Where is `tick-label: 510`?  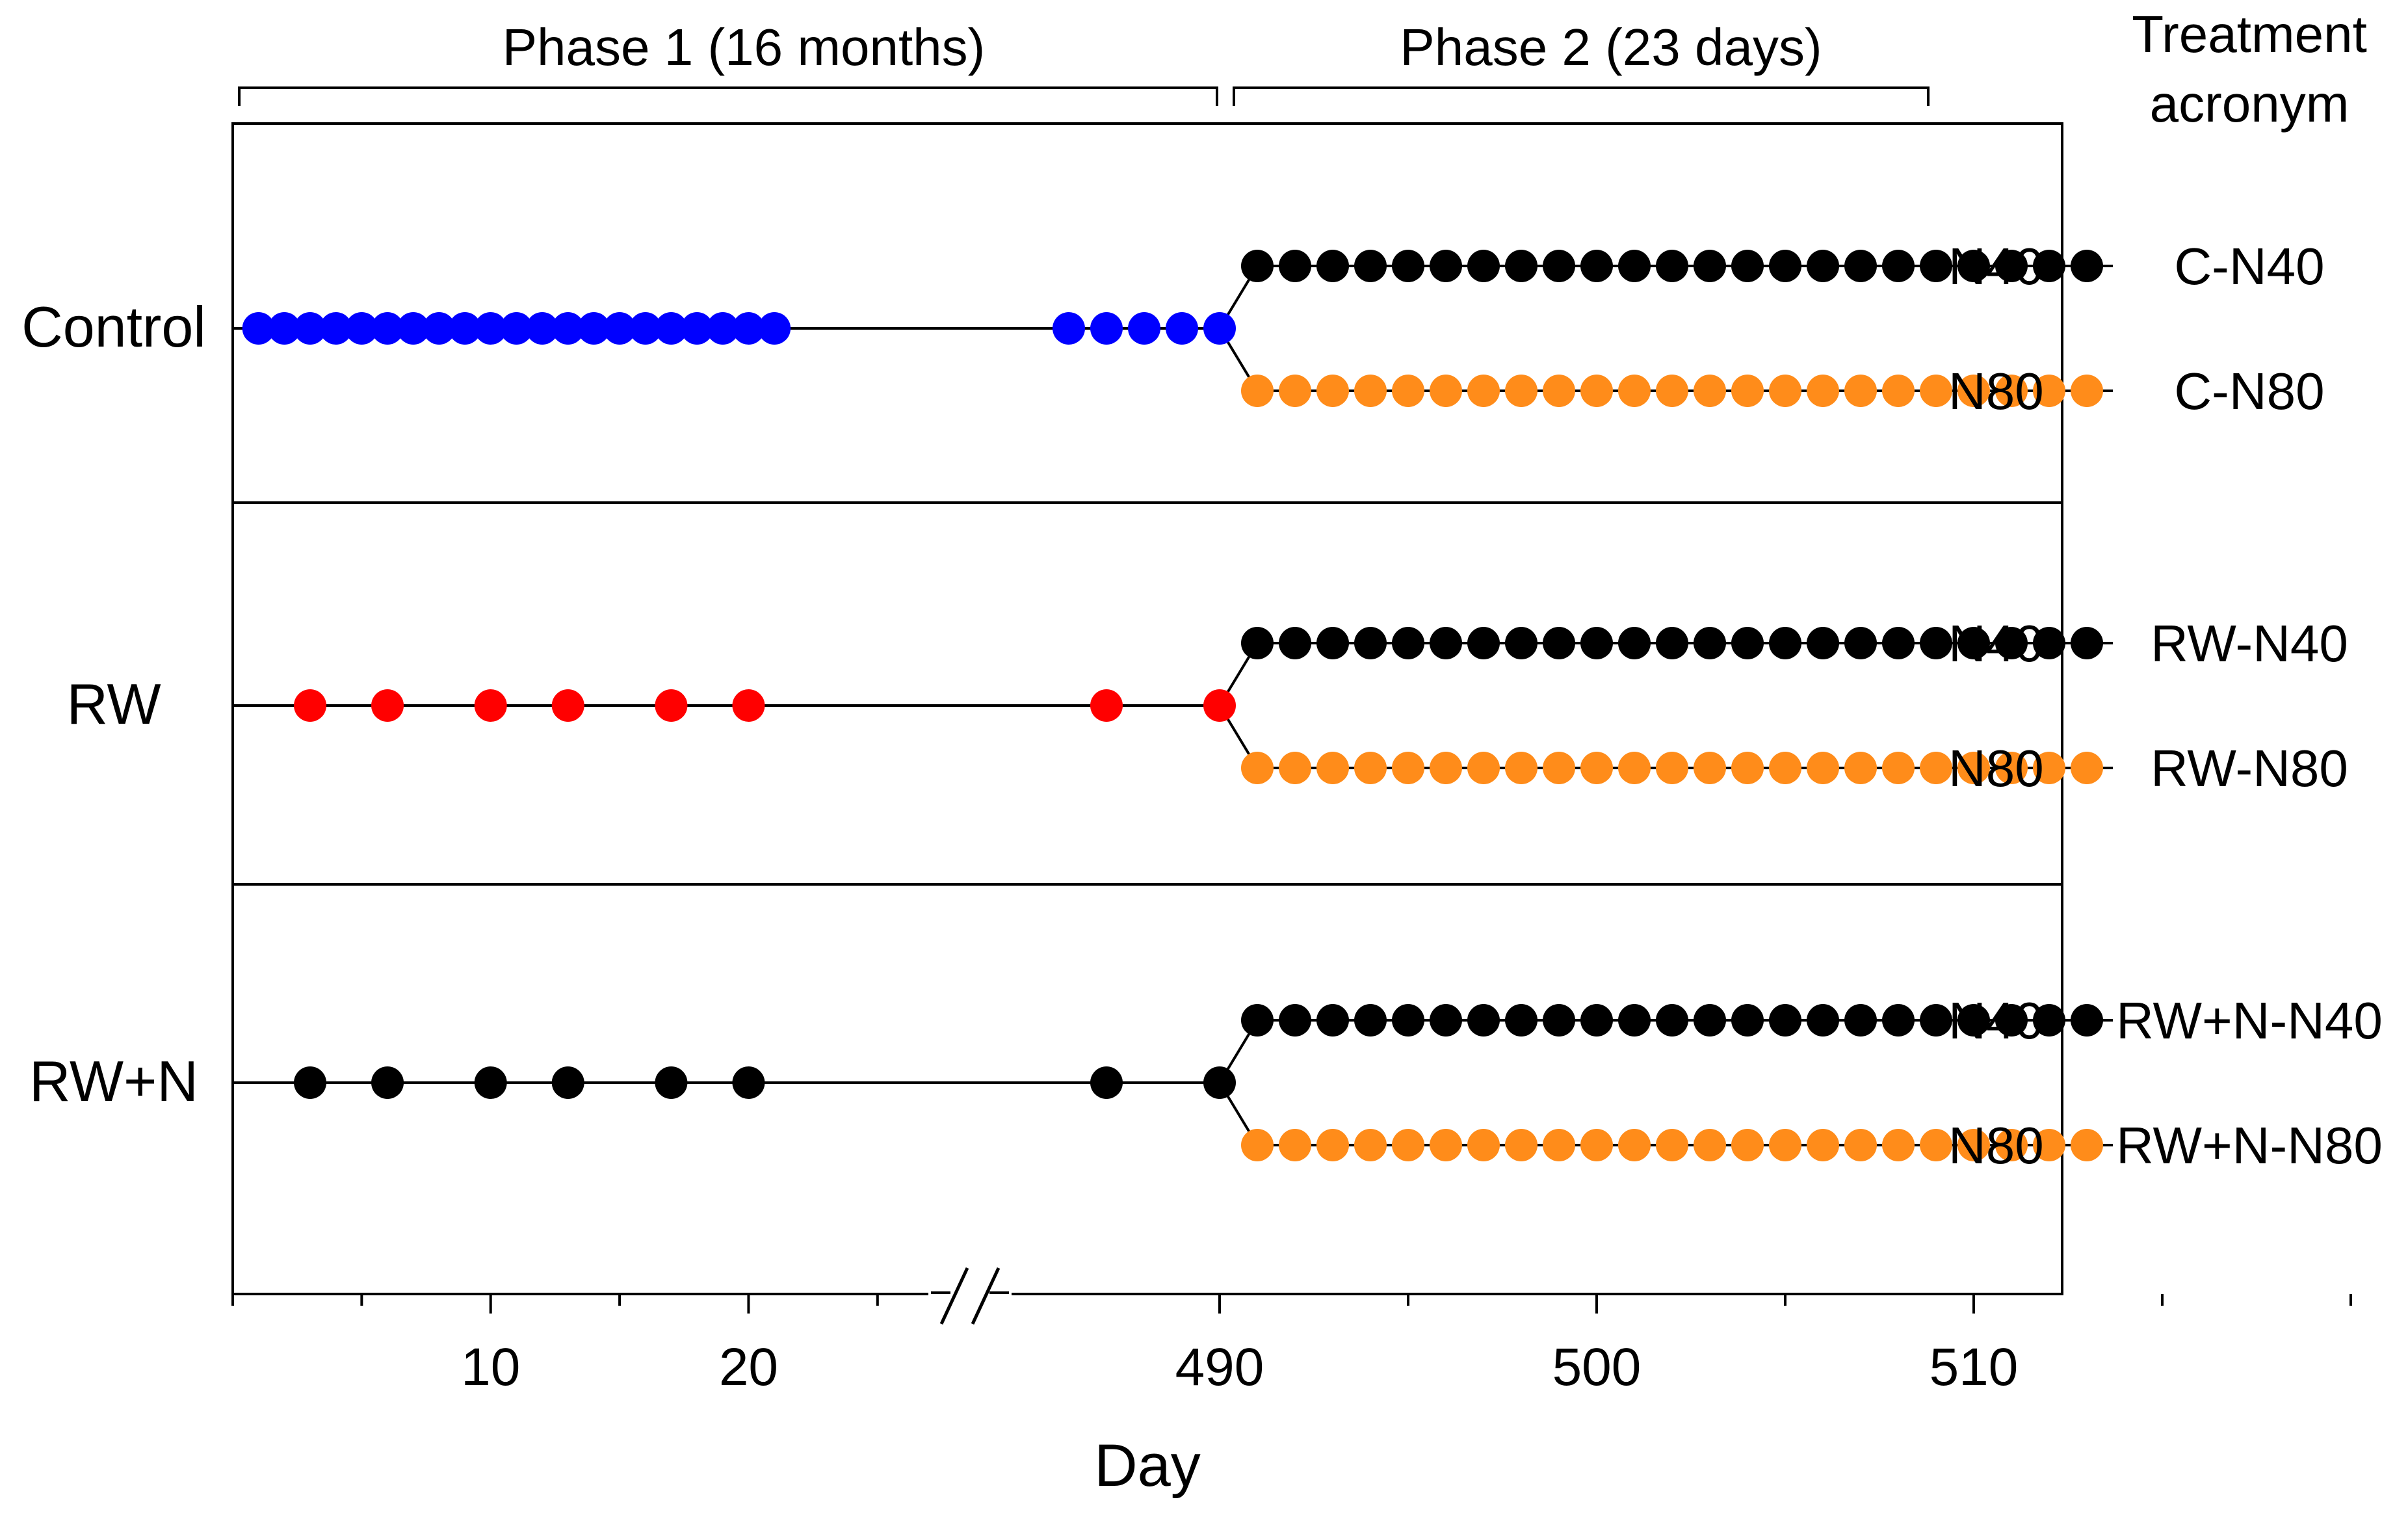
tick-label: 510 is located at coordinates (1975, 1367).